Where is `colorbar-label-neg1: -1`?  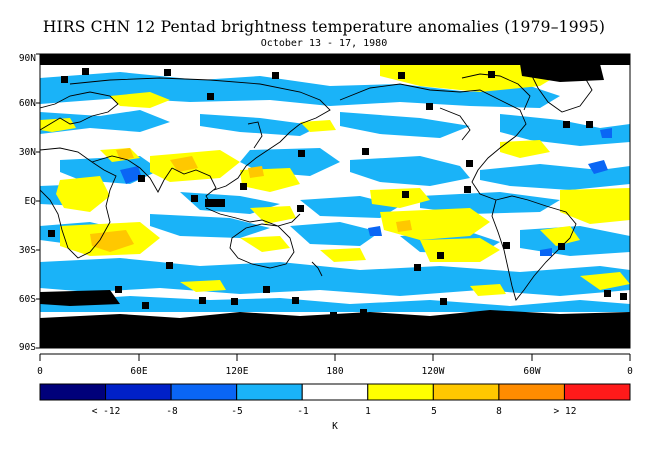 colorbar-label-neg1: -1 is located at coordinates (303, 411).